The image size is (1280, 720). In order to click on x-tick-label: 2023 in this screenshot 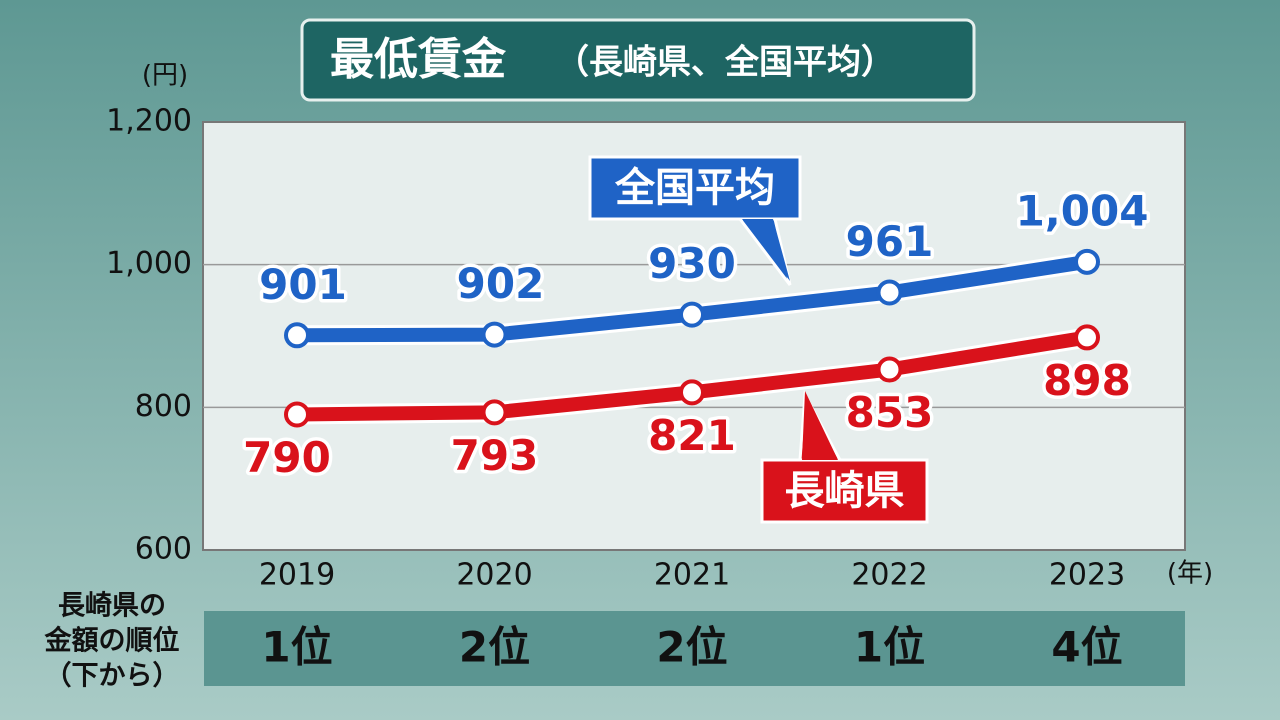, I will do `click(1087, 575)`.